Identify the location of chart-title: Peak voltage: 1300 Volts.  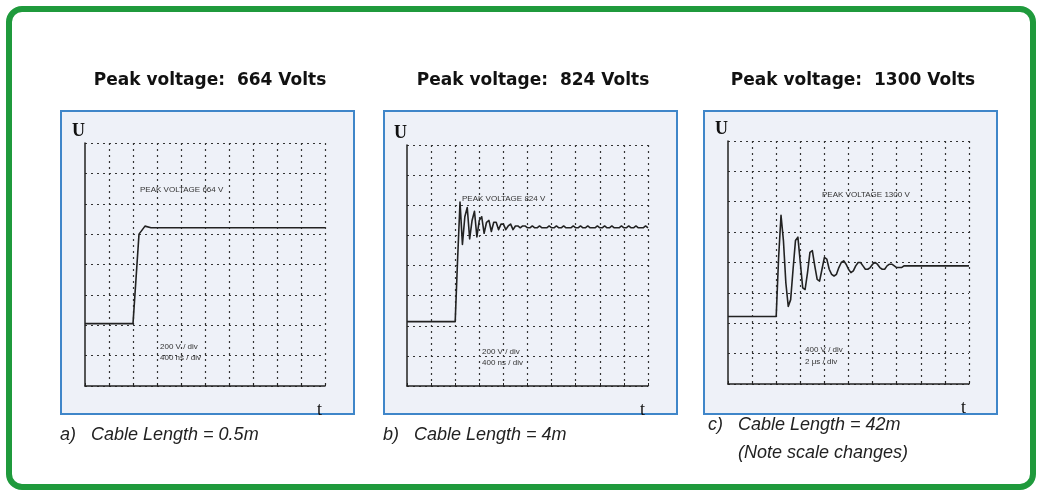
(853, 78).